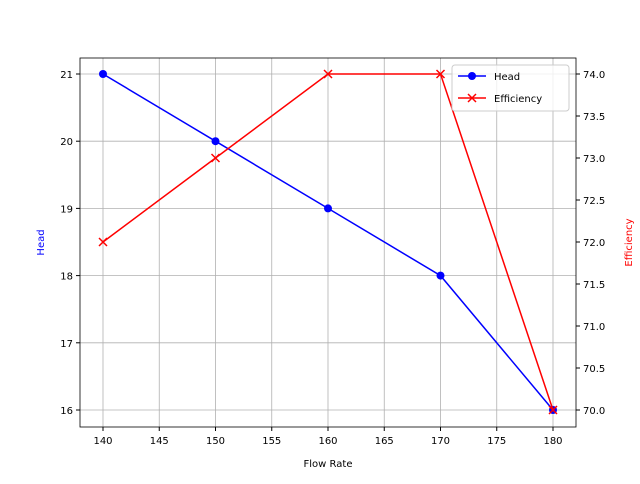 This screenshot has width=640, height=484. Describe the element at coordinates (102, 441) in the screenshot. I see `x-tick-label: 140` at that location.